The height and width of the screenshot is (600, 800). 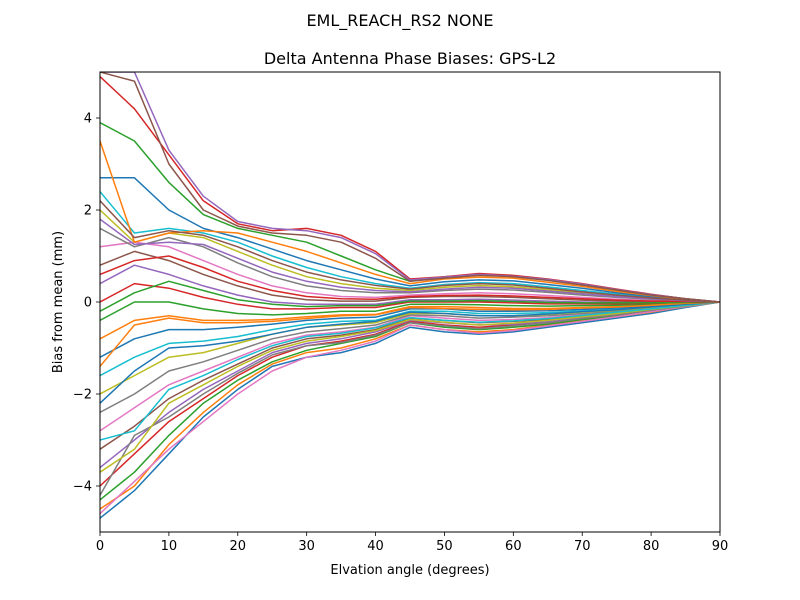 What do you see at coordinates (582, 546) in the screenshot?
I see `x-tick-label: 70` at bounding box center [582, 546].